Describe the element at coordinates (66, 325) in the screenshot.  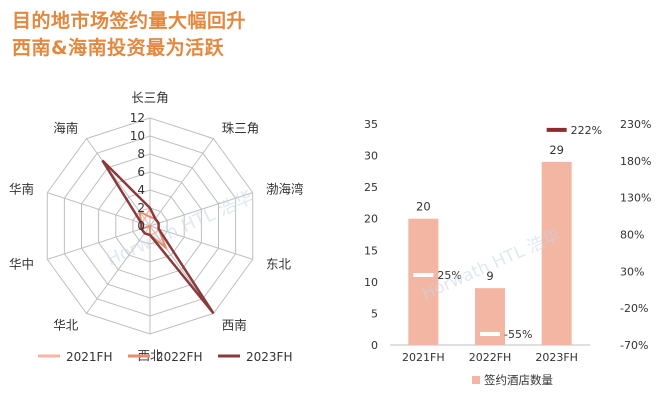
I see `radar-axis-label: 华北` at that location.